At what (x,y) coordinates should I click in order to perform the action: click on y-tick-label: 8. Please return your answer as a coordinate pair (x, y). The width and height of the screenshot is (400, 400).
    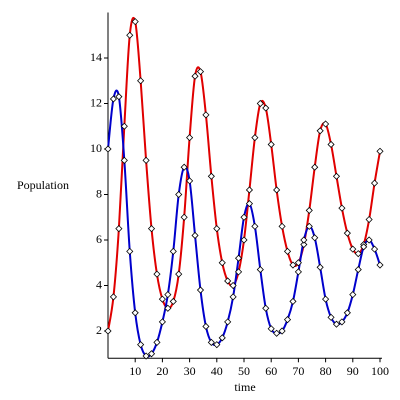
    Looking at the image, I should click on (99, 193).